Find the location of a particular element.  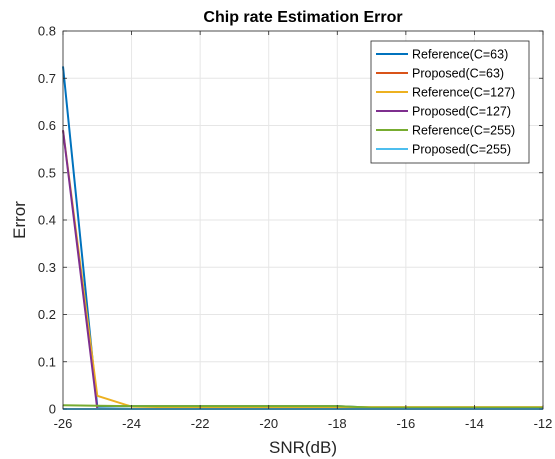

y-tick-label: 0.8 is located at coordinates (47, 31).